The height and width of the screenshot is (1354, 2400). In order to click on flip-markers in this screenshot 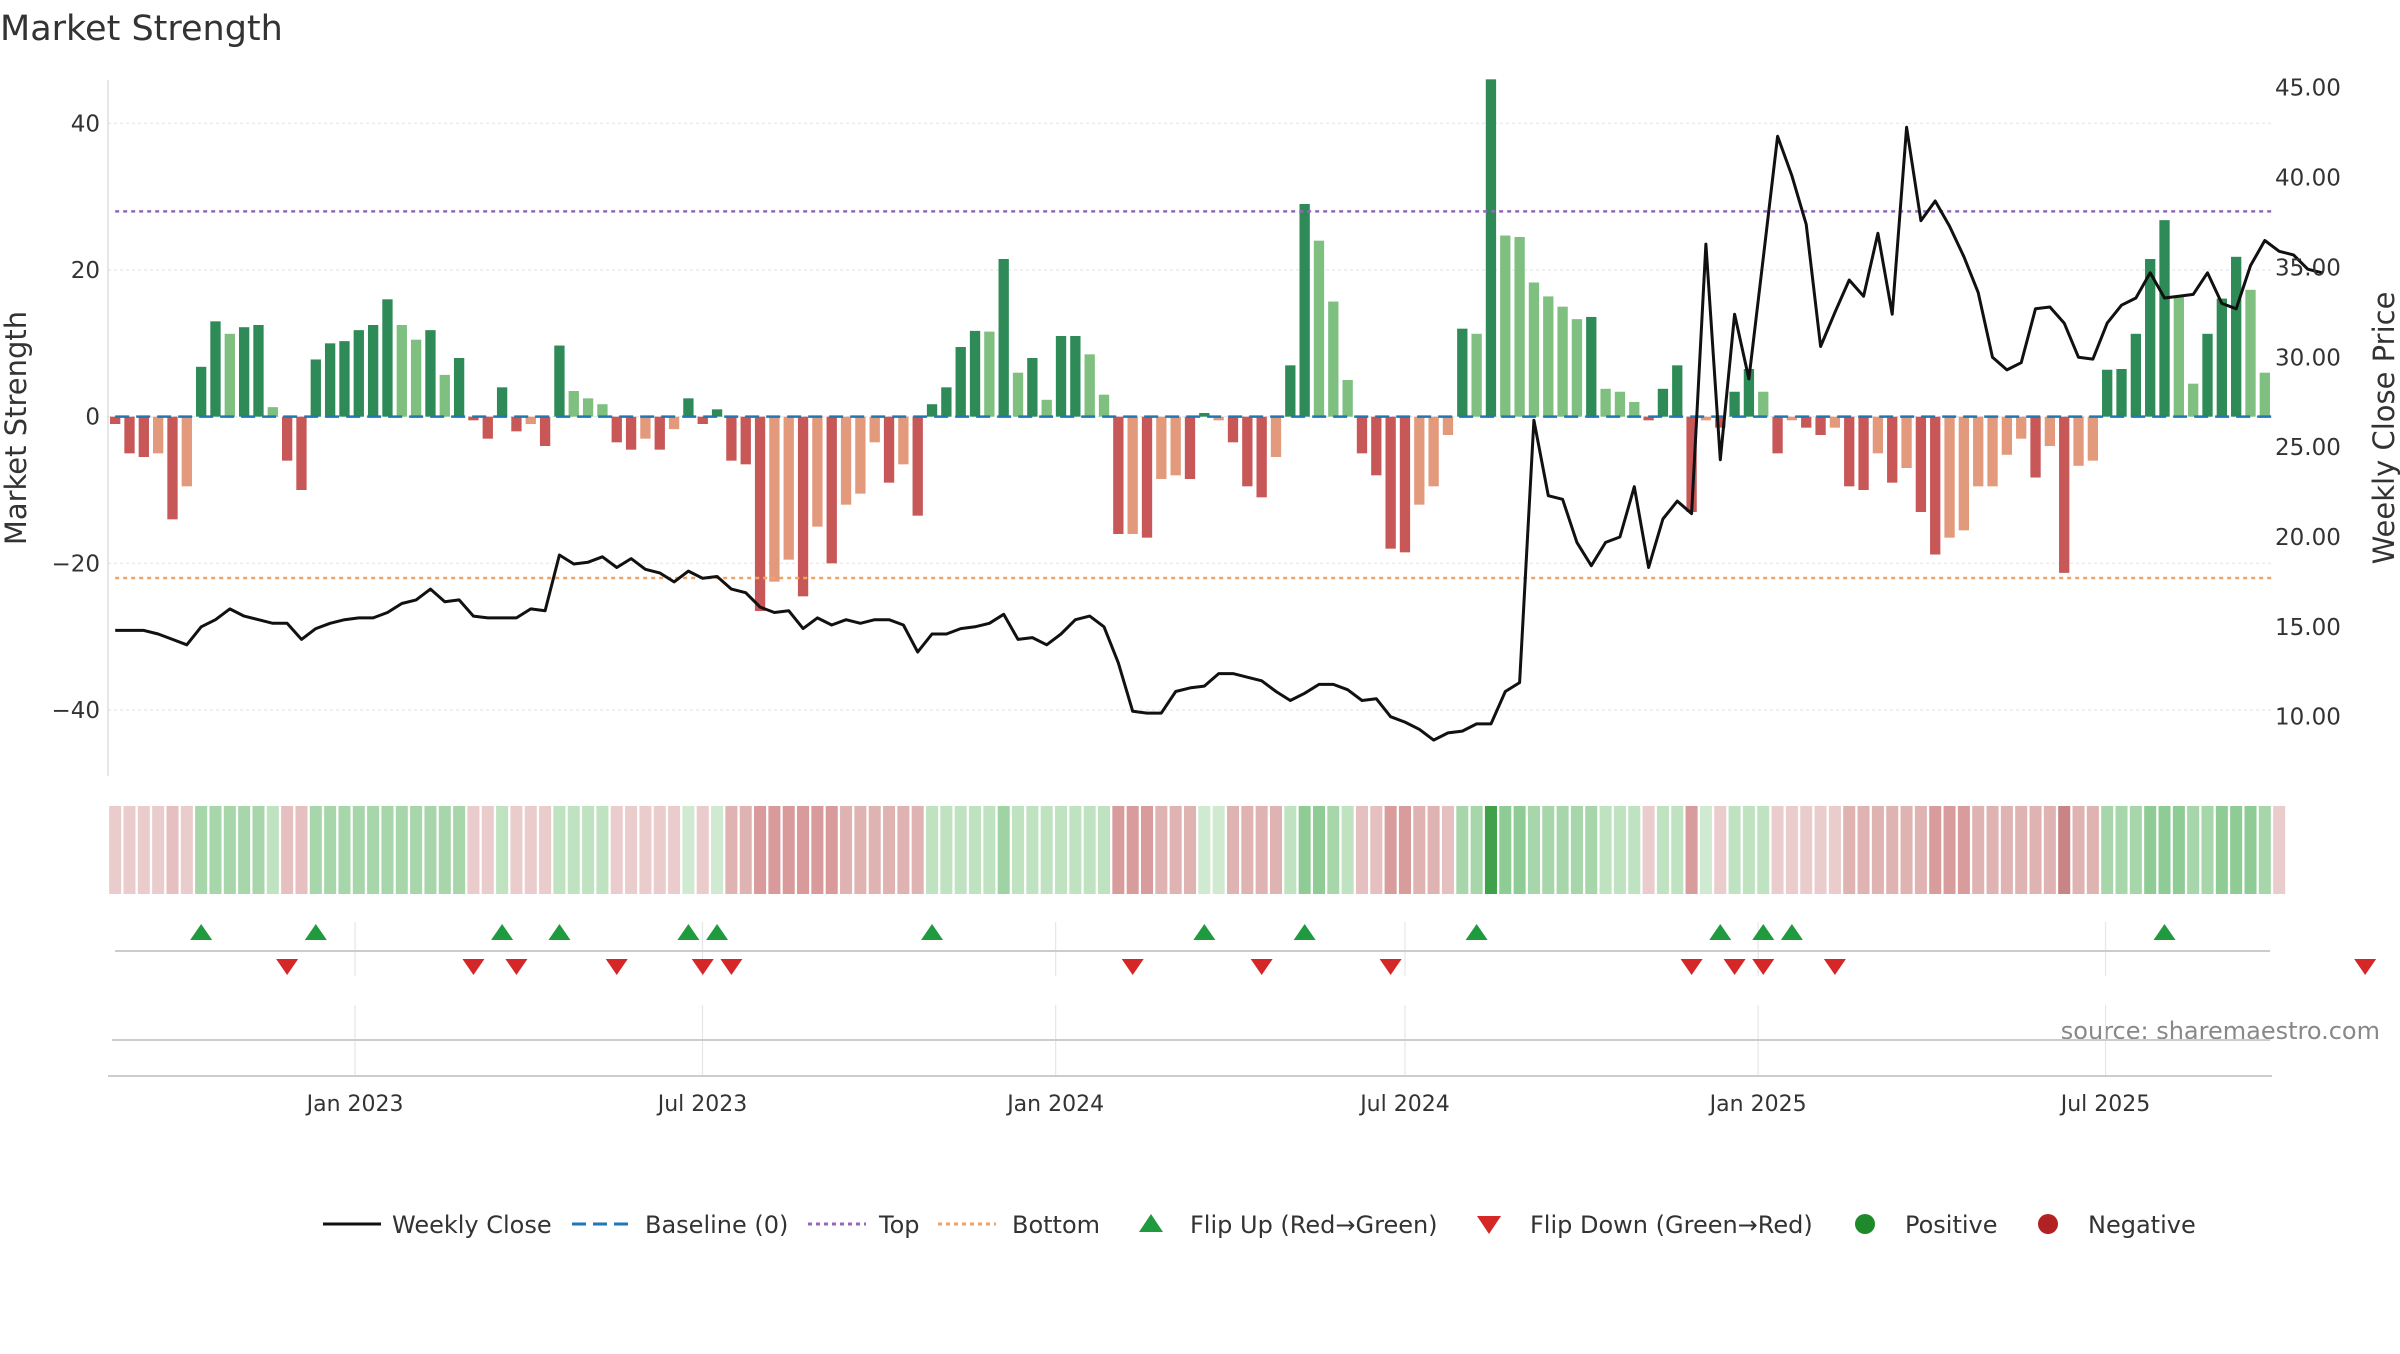, I will do `click(1246, 949)`.